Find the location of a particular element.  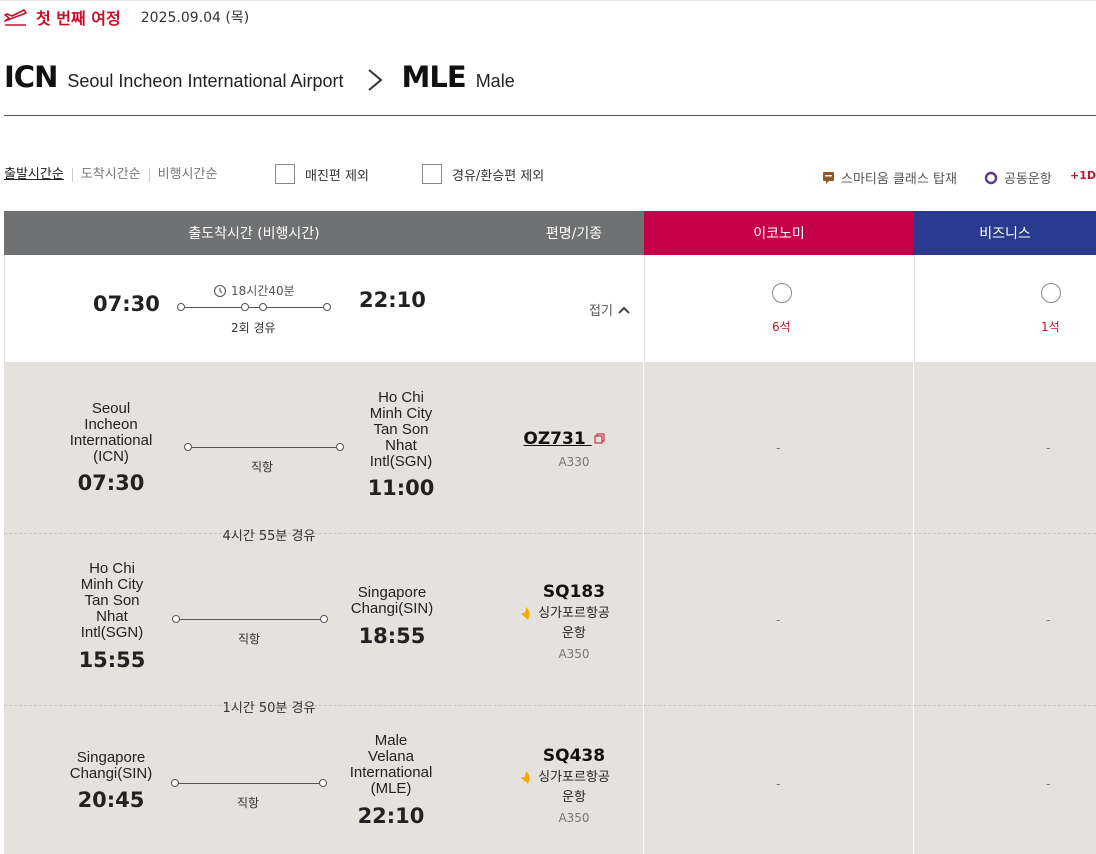

segment-2-business: - is located at coordinates (1048, 620).